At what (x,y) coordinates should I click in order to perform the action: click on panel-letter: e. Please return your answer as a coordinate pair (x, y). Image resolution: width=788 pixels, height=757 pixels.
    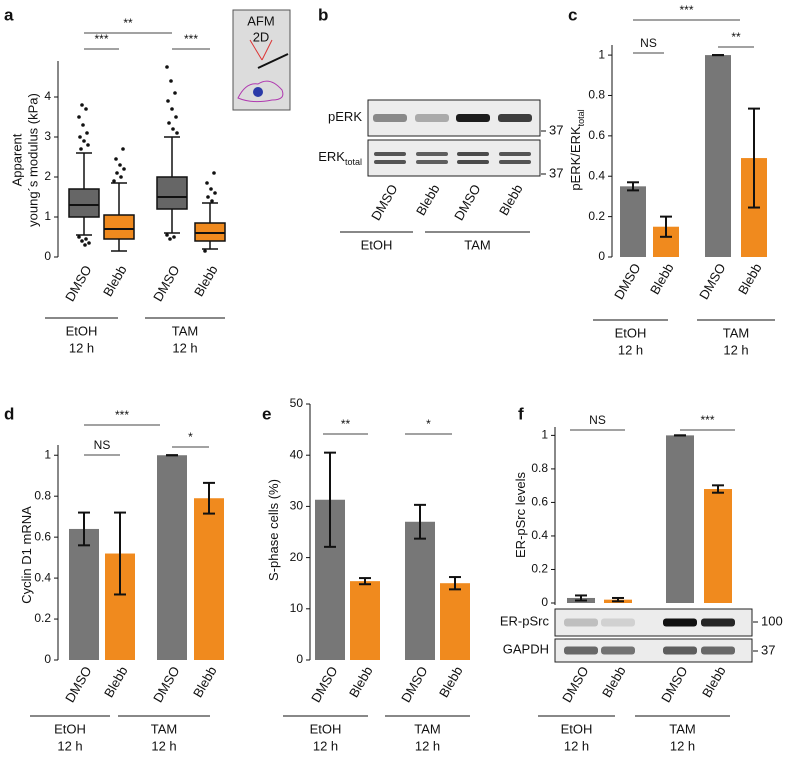
    Looking at the image, I should click on (266, 413).